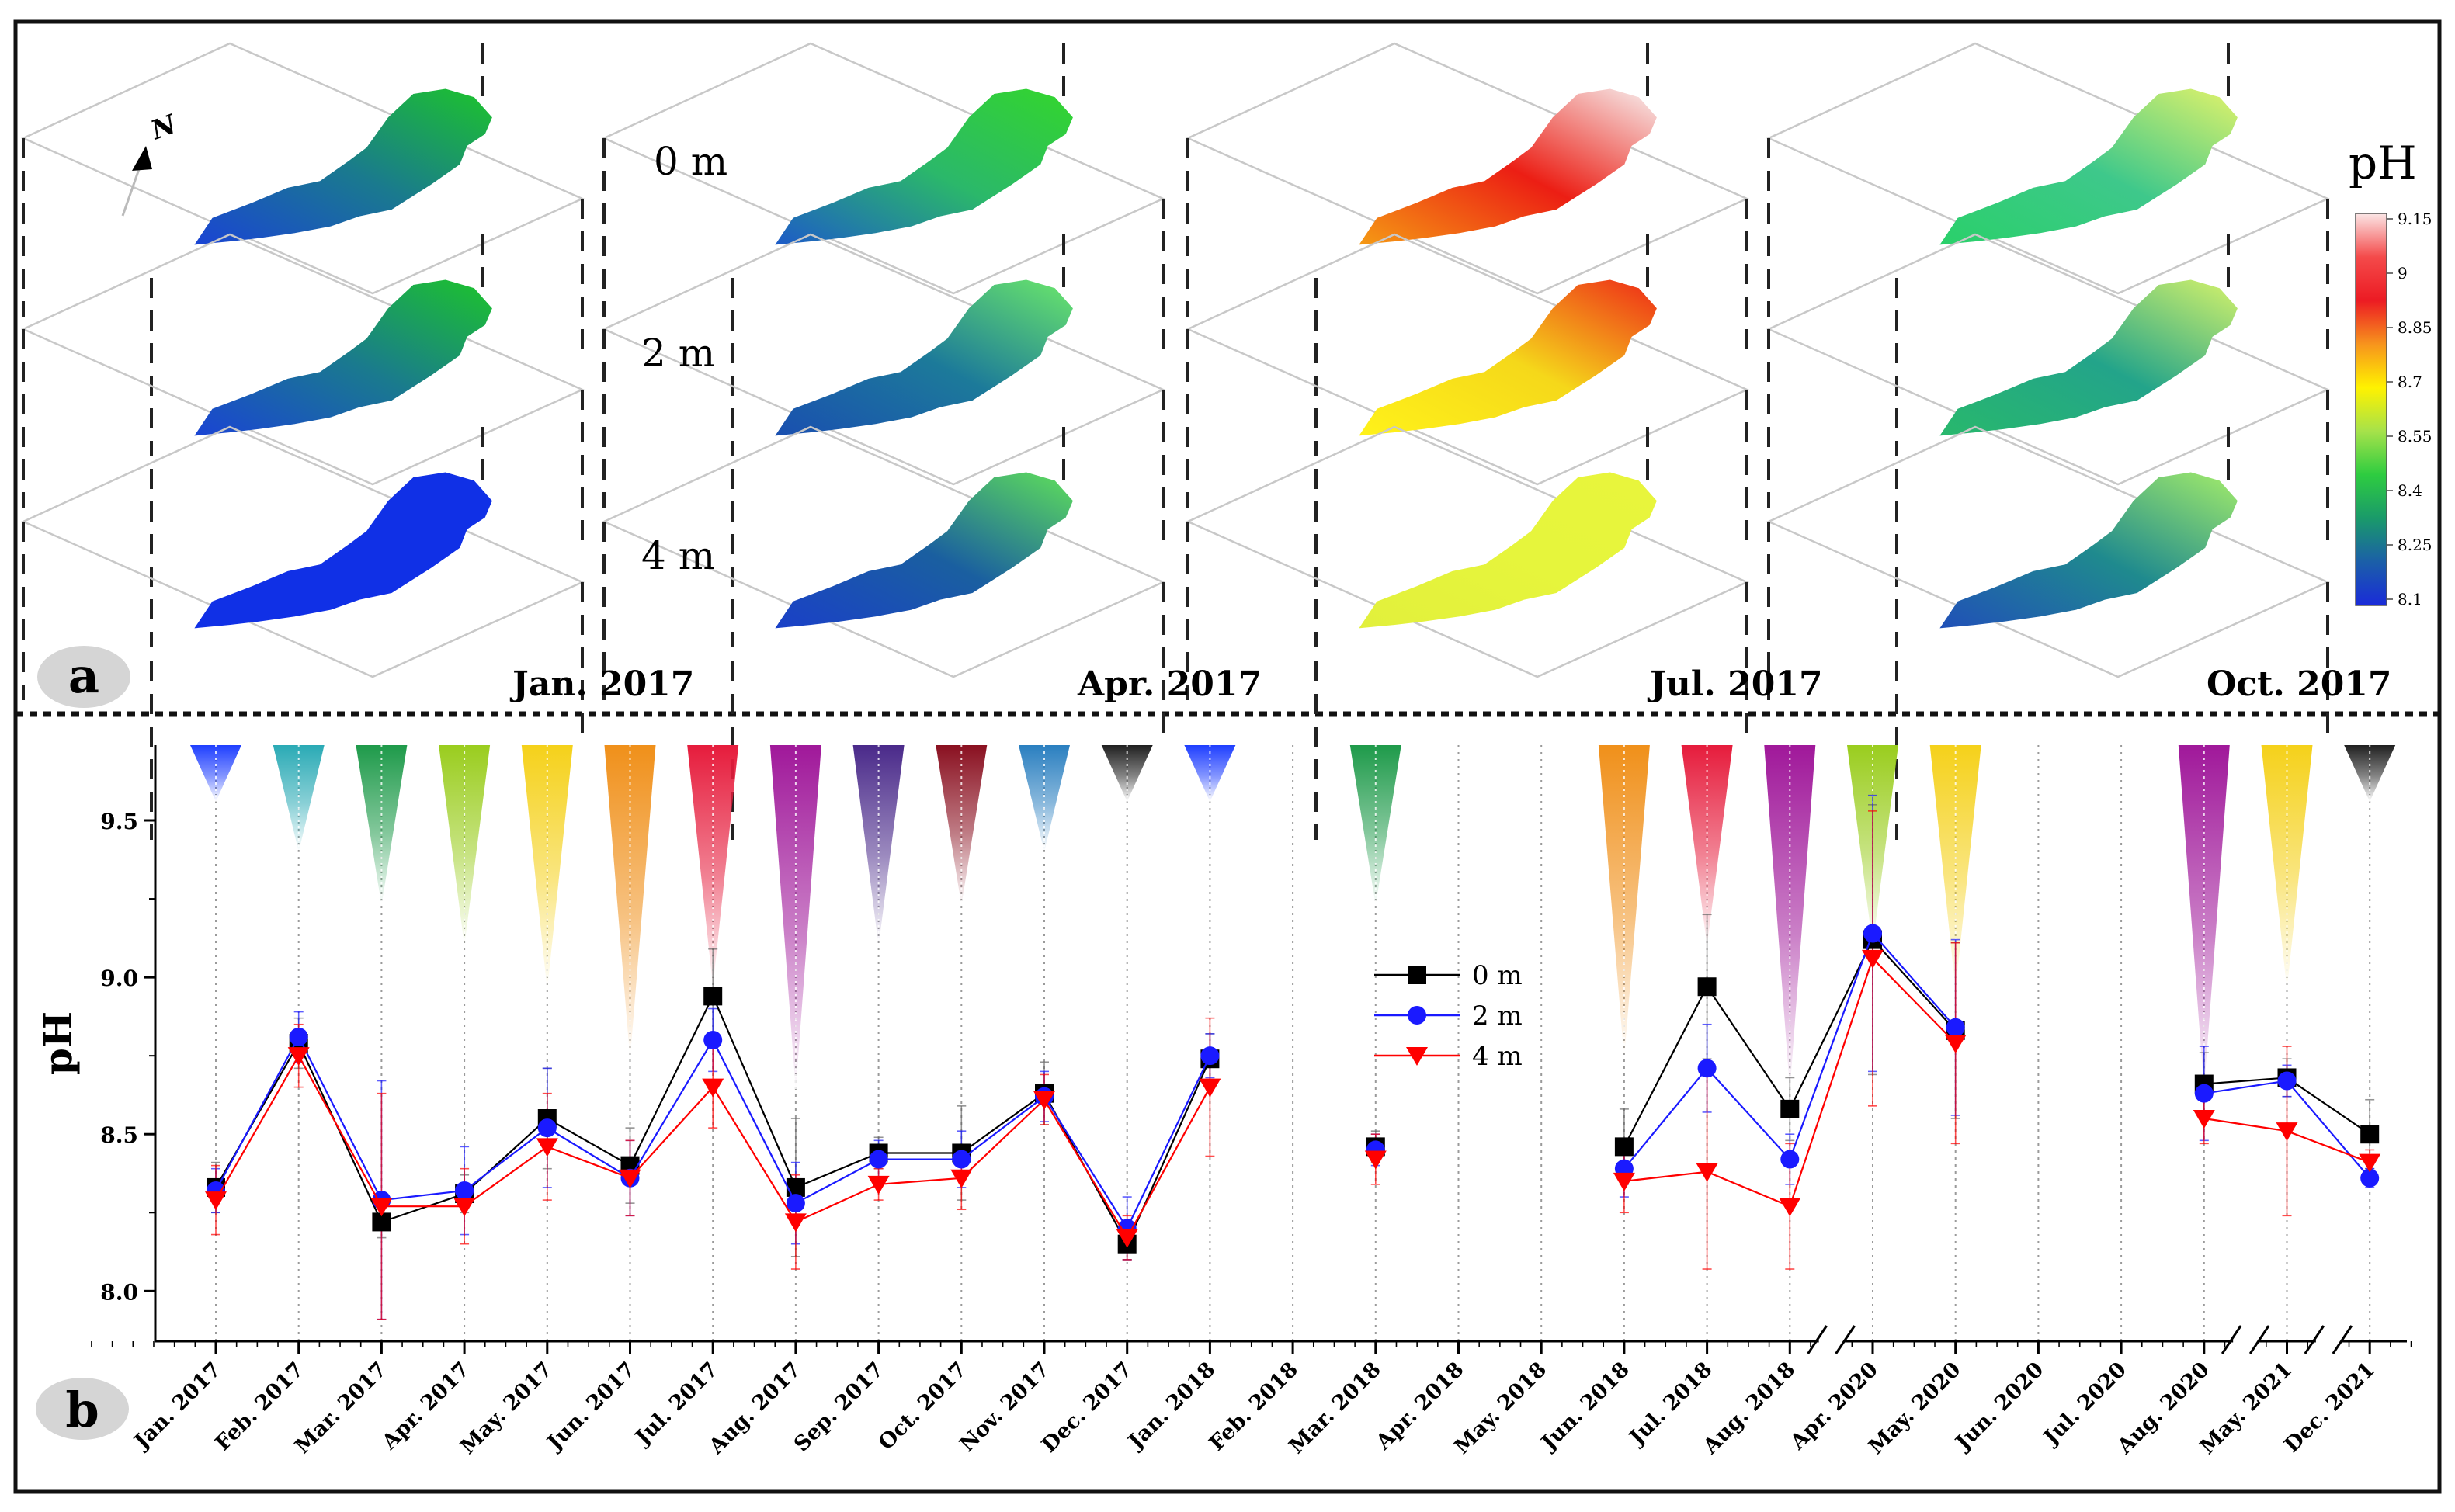  Describe the element at coordinates (1497, 1016) in the screenshot. I see `legend-label: 2 m` at that location.